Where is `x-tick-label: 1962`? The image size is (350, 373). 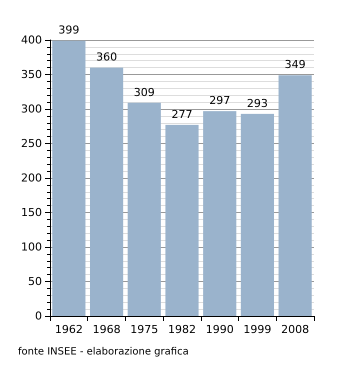
x-tick-label: 1962 is located at coordinates (68, 329).